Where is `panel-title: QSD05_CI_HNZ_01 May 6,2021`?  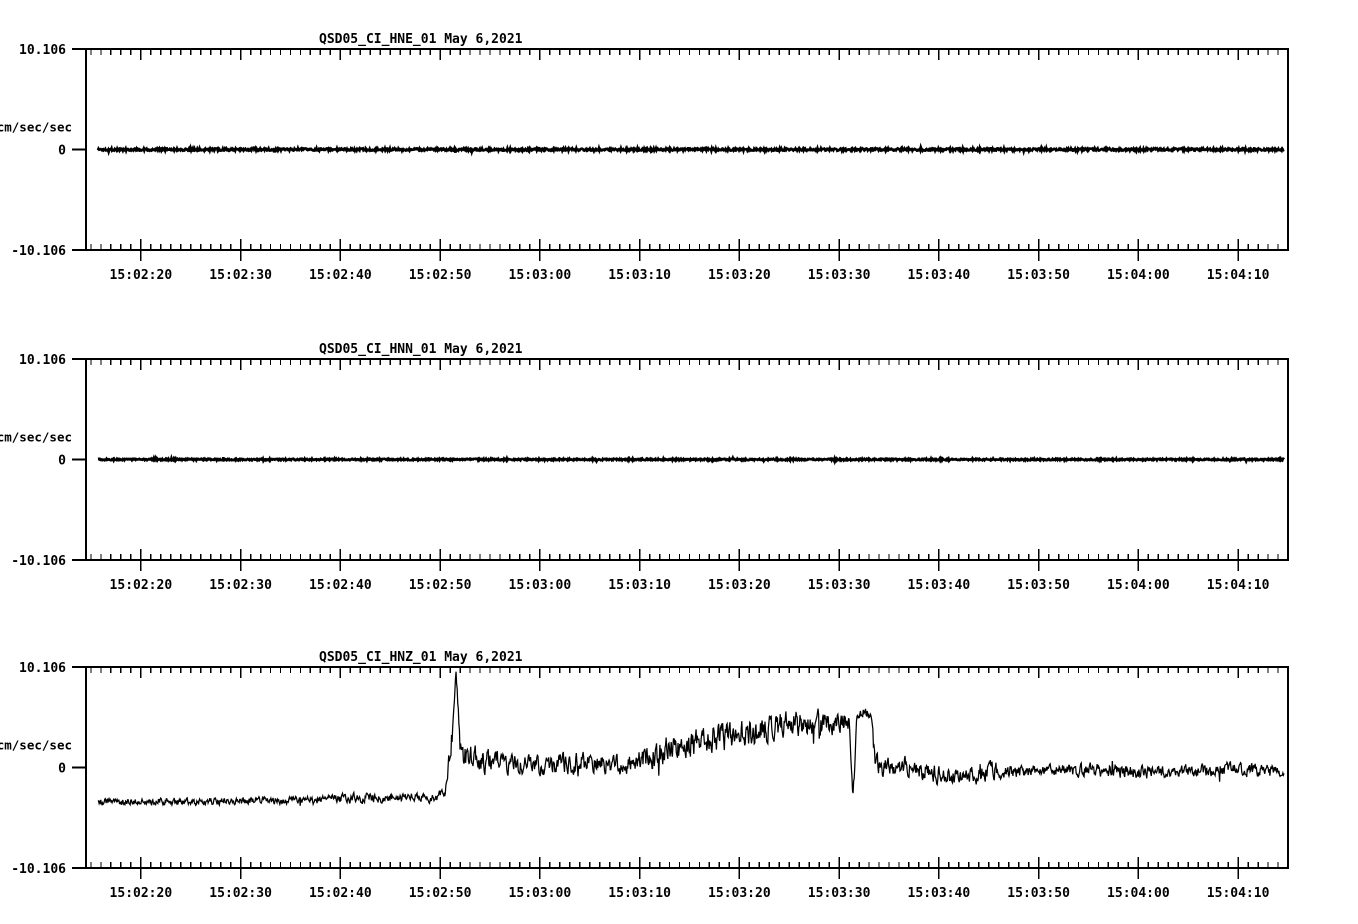
panel-title: QSD05_CI_HNZ_01 May 6,2021 is located at coordinates (421, 657).